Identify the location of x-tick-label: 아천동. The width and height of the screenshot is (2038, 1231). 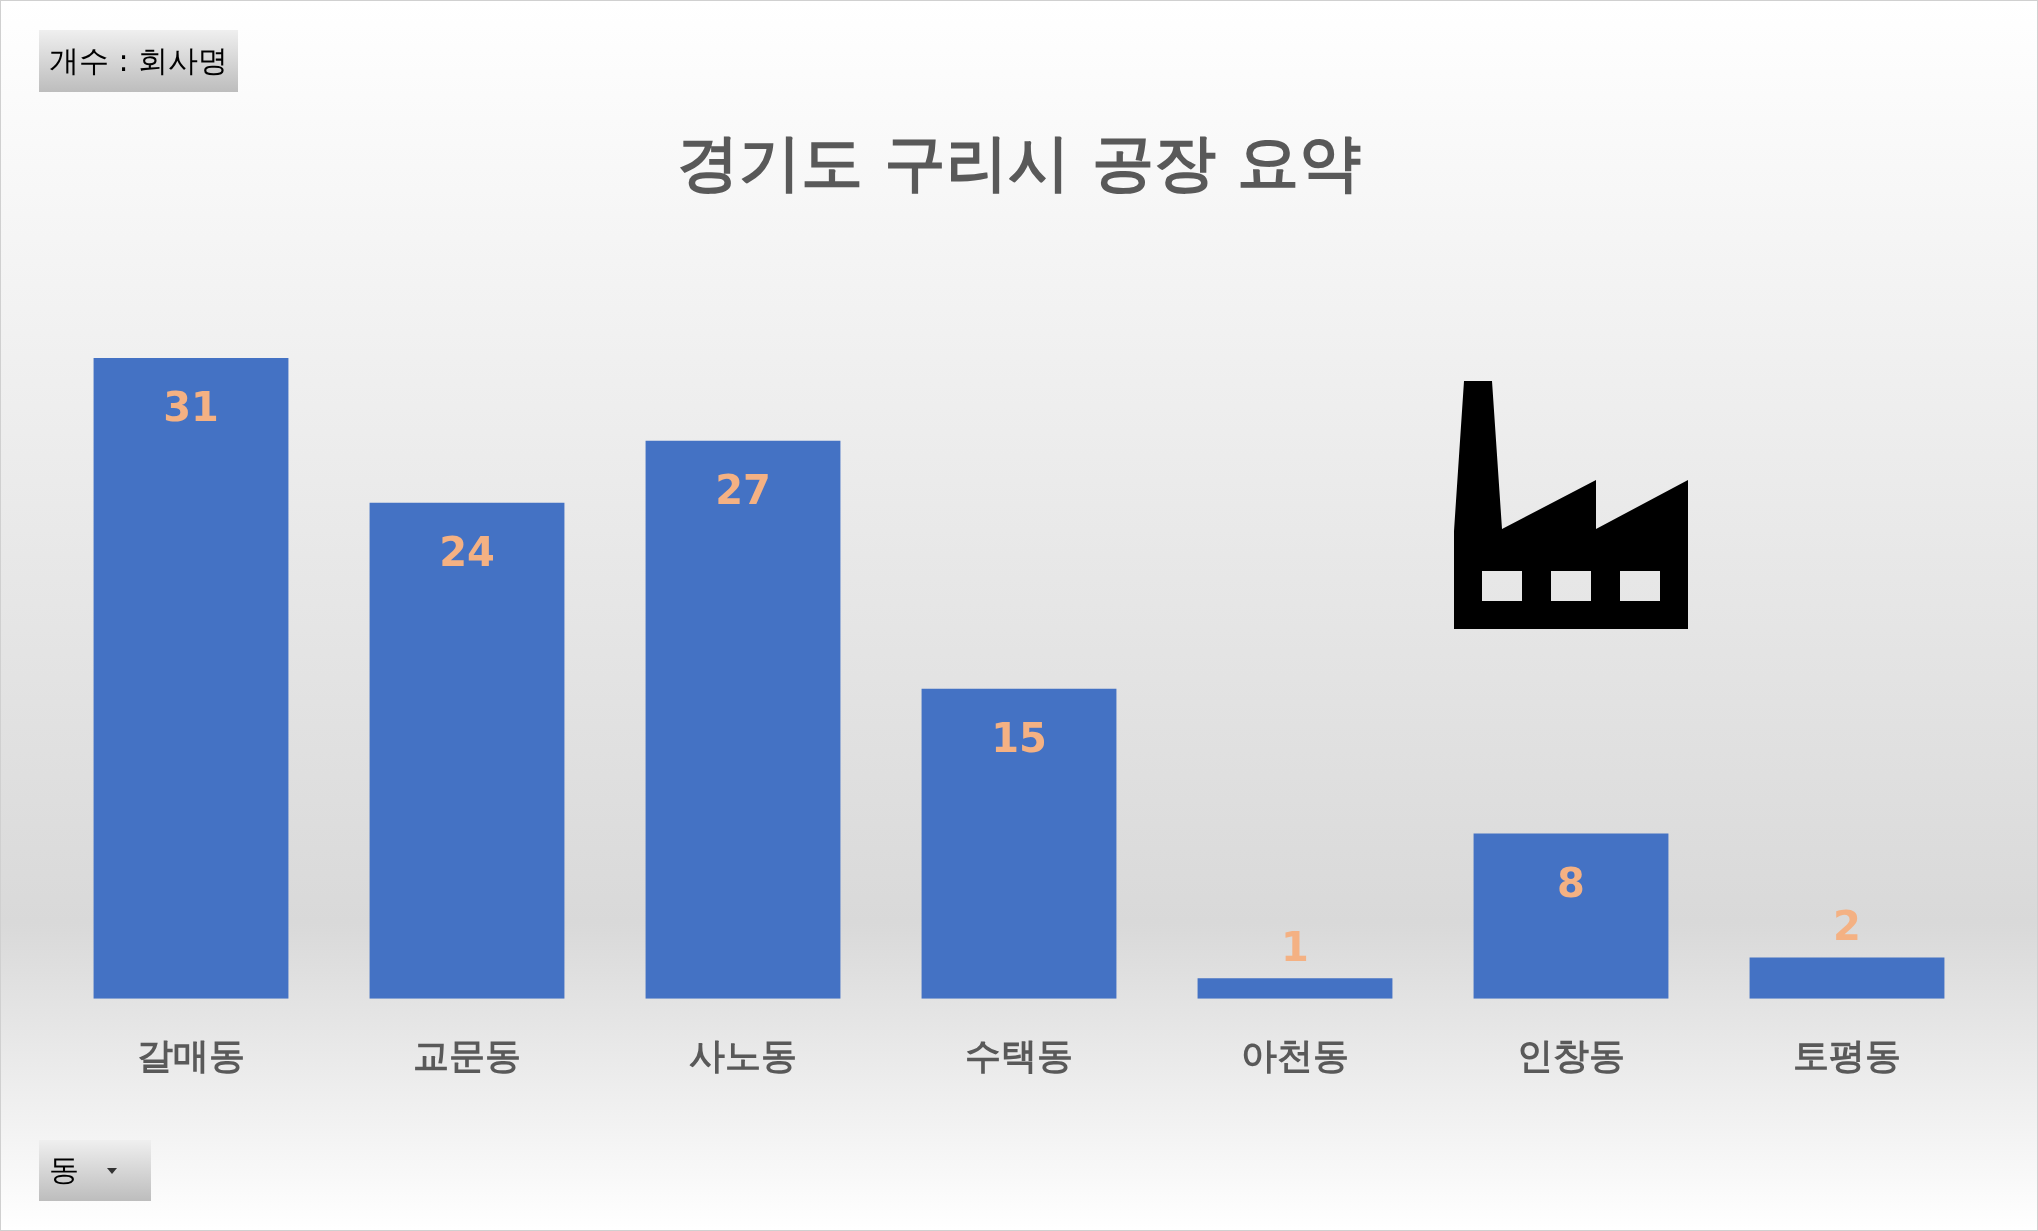
(1295, 1055).